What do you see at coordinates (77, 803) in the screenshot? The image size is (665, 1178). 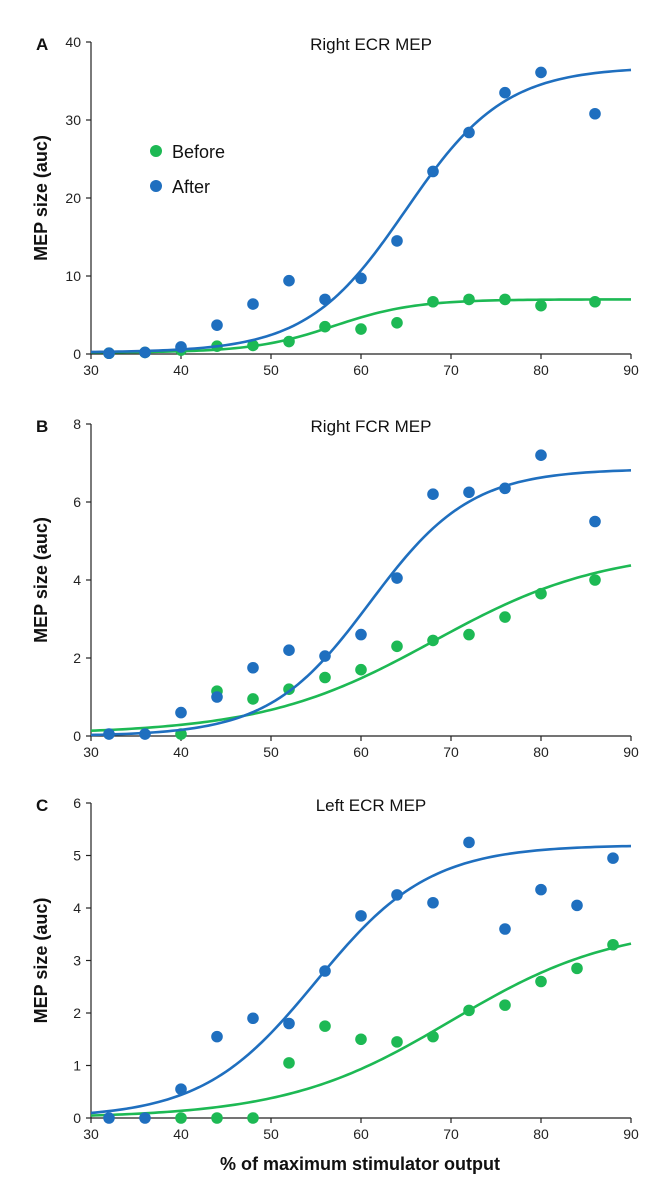 I see `panel-c-y-tick-label: 6` at bounding box center [77, 803].